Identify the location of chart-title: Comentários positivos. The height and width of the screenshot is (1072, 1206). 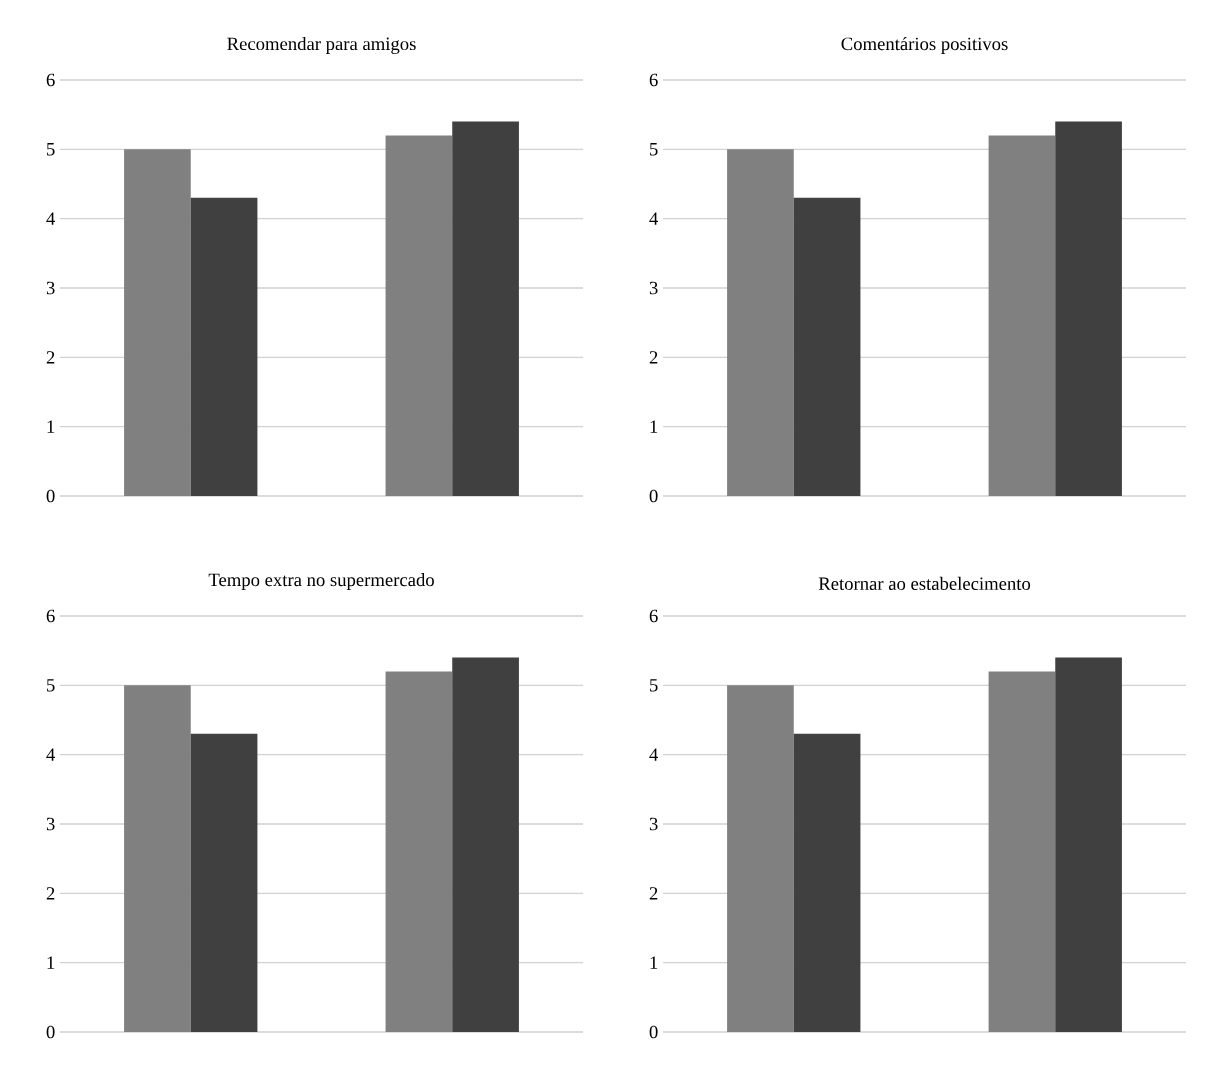
(924, 45).